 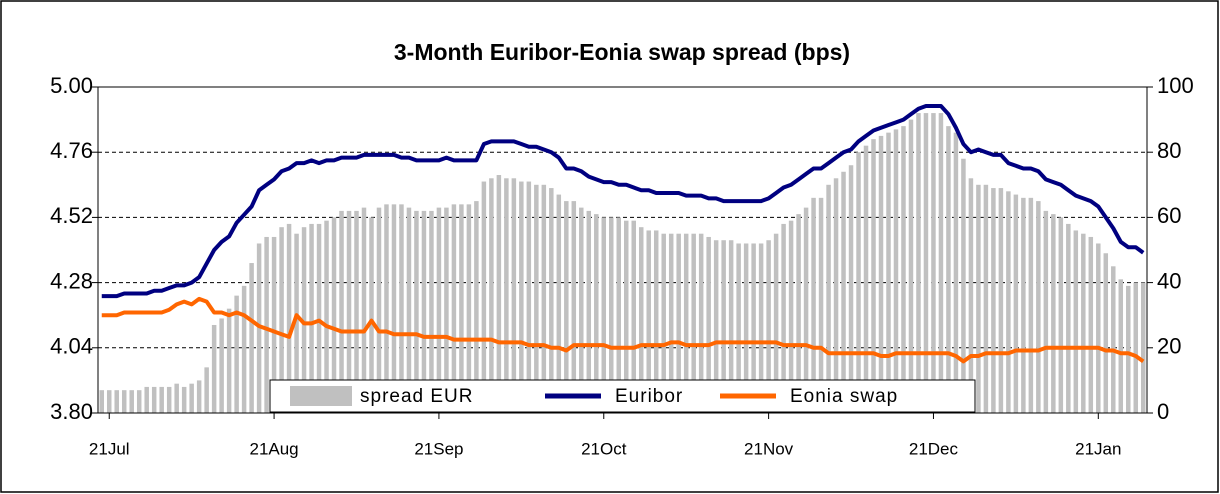 What do you see at coordinates (844, 396) in the screenshot?
I see `legend-label: Eonia swap` at bounding box center [844, 396].